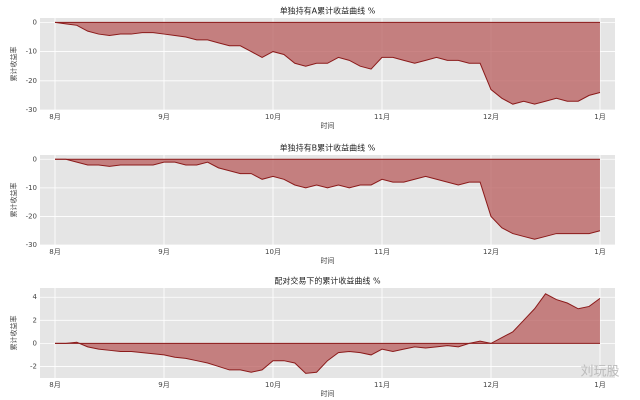 The height and width of the screenshot is (400, 640). Describe the element at coordinates (33, 366) in the screenshot. I see `y-tick-label: -2` at that location.